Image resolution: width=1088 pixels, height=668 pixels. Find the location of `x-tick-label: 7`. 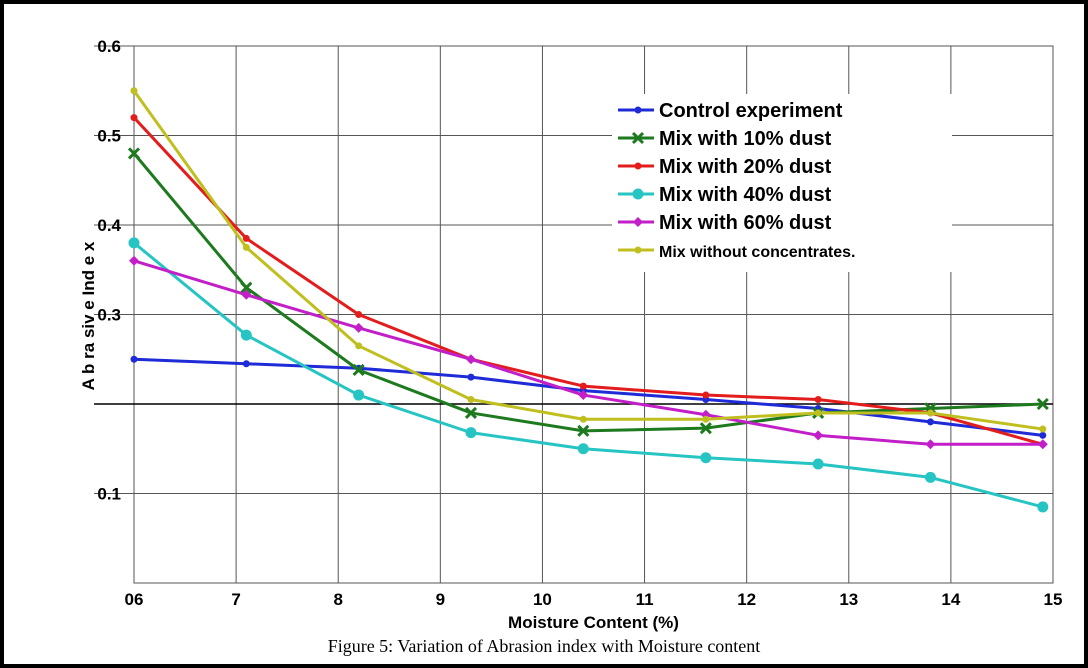

x-tick-label: 7 is located at coordinates (235, 599).